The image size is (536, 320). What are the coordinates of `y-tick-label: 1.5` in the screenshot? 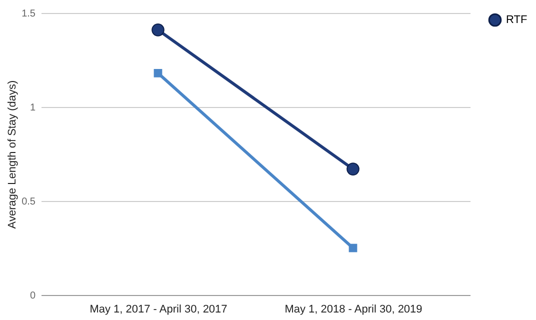 It's located at (29, 14).